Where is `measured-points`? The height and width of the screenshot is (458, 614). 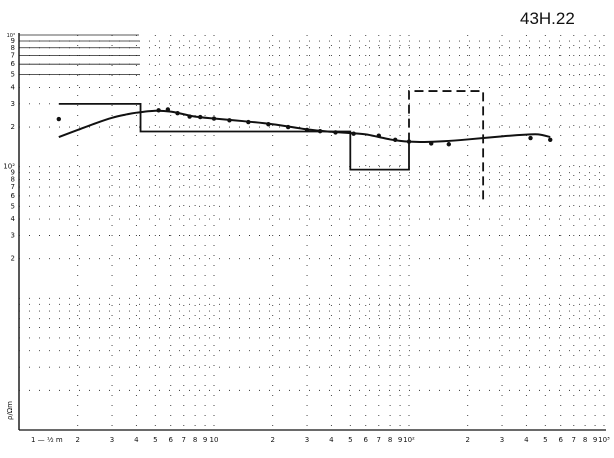 measured-points is located at coordinates (304, 127).